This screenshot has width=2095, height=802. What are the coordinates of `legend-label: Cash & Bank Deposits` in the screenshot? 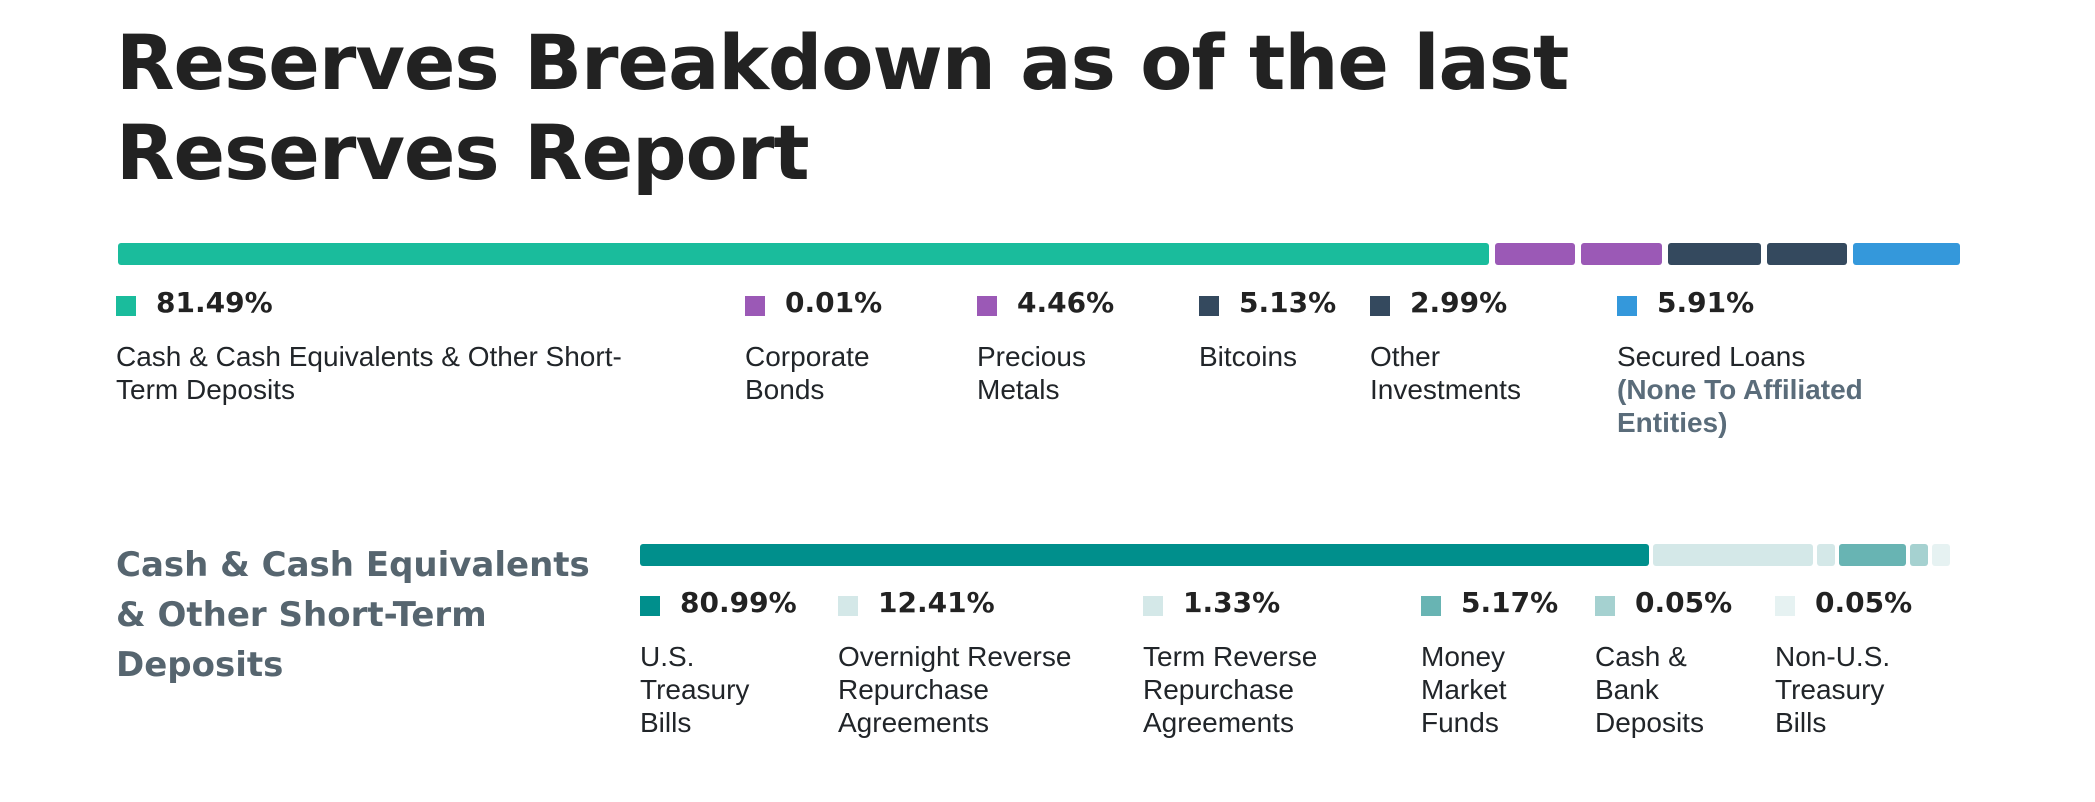 It's located at (1649, 689).